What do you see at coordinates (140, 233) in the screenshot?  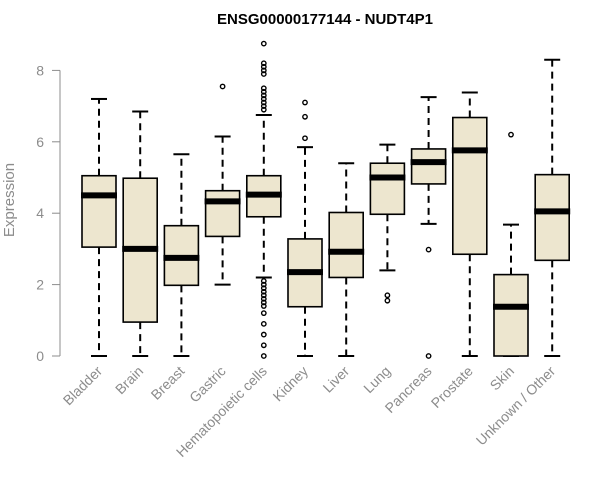 I see `box-brain` at bounding box center [140, 233].